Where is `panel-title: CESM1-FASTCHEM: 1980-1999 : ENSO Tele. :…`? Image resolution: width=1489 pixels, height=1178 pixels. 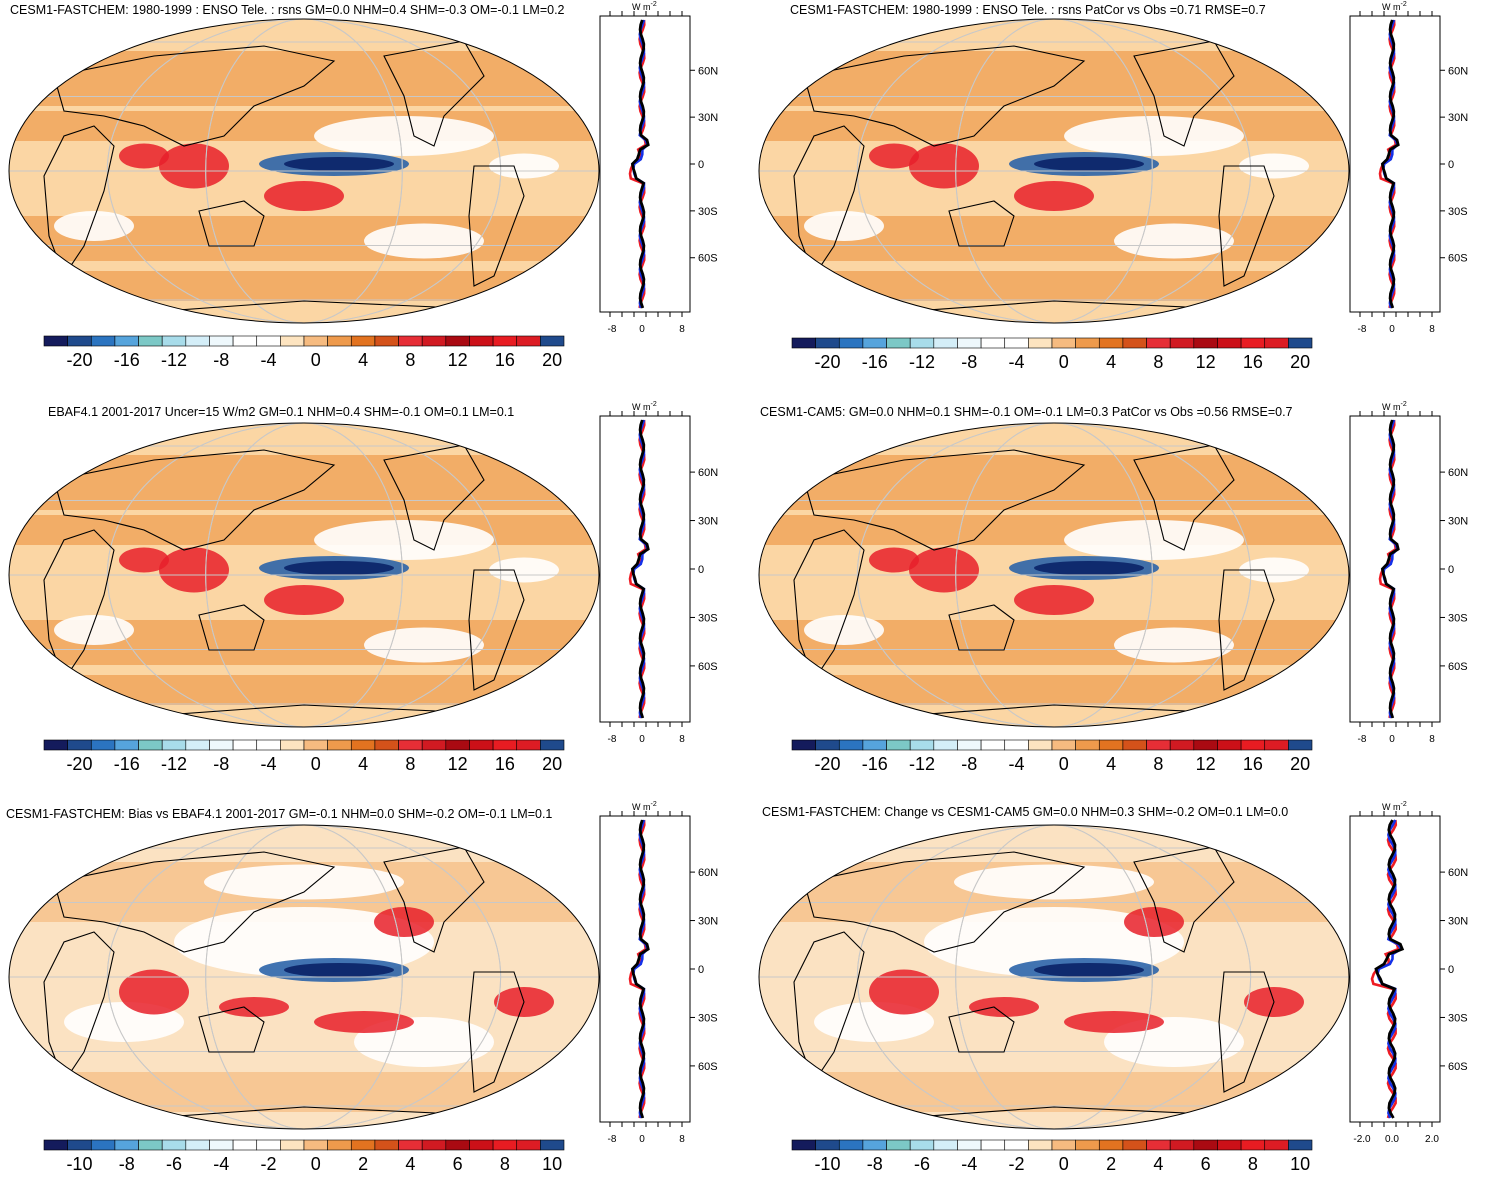 panel-title: CESM1-FASTCHEM: 1980-1999 : ENSO Tele. :… is located at coordinates (287, 10).